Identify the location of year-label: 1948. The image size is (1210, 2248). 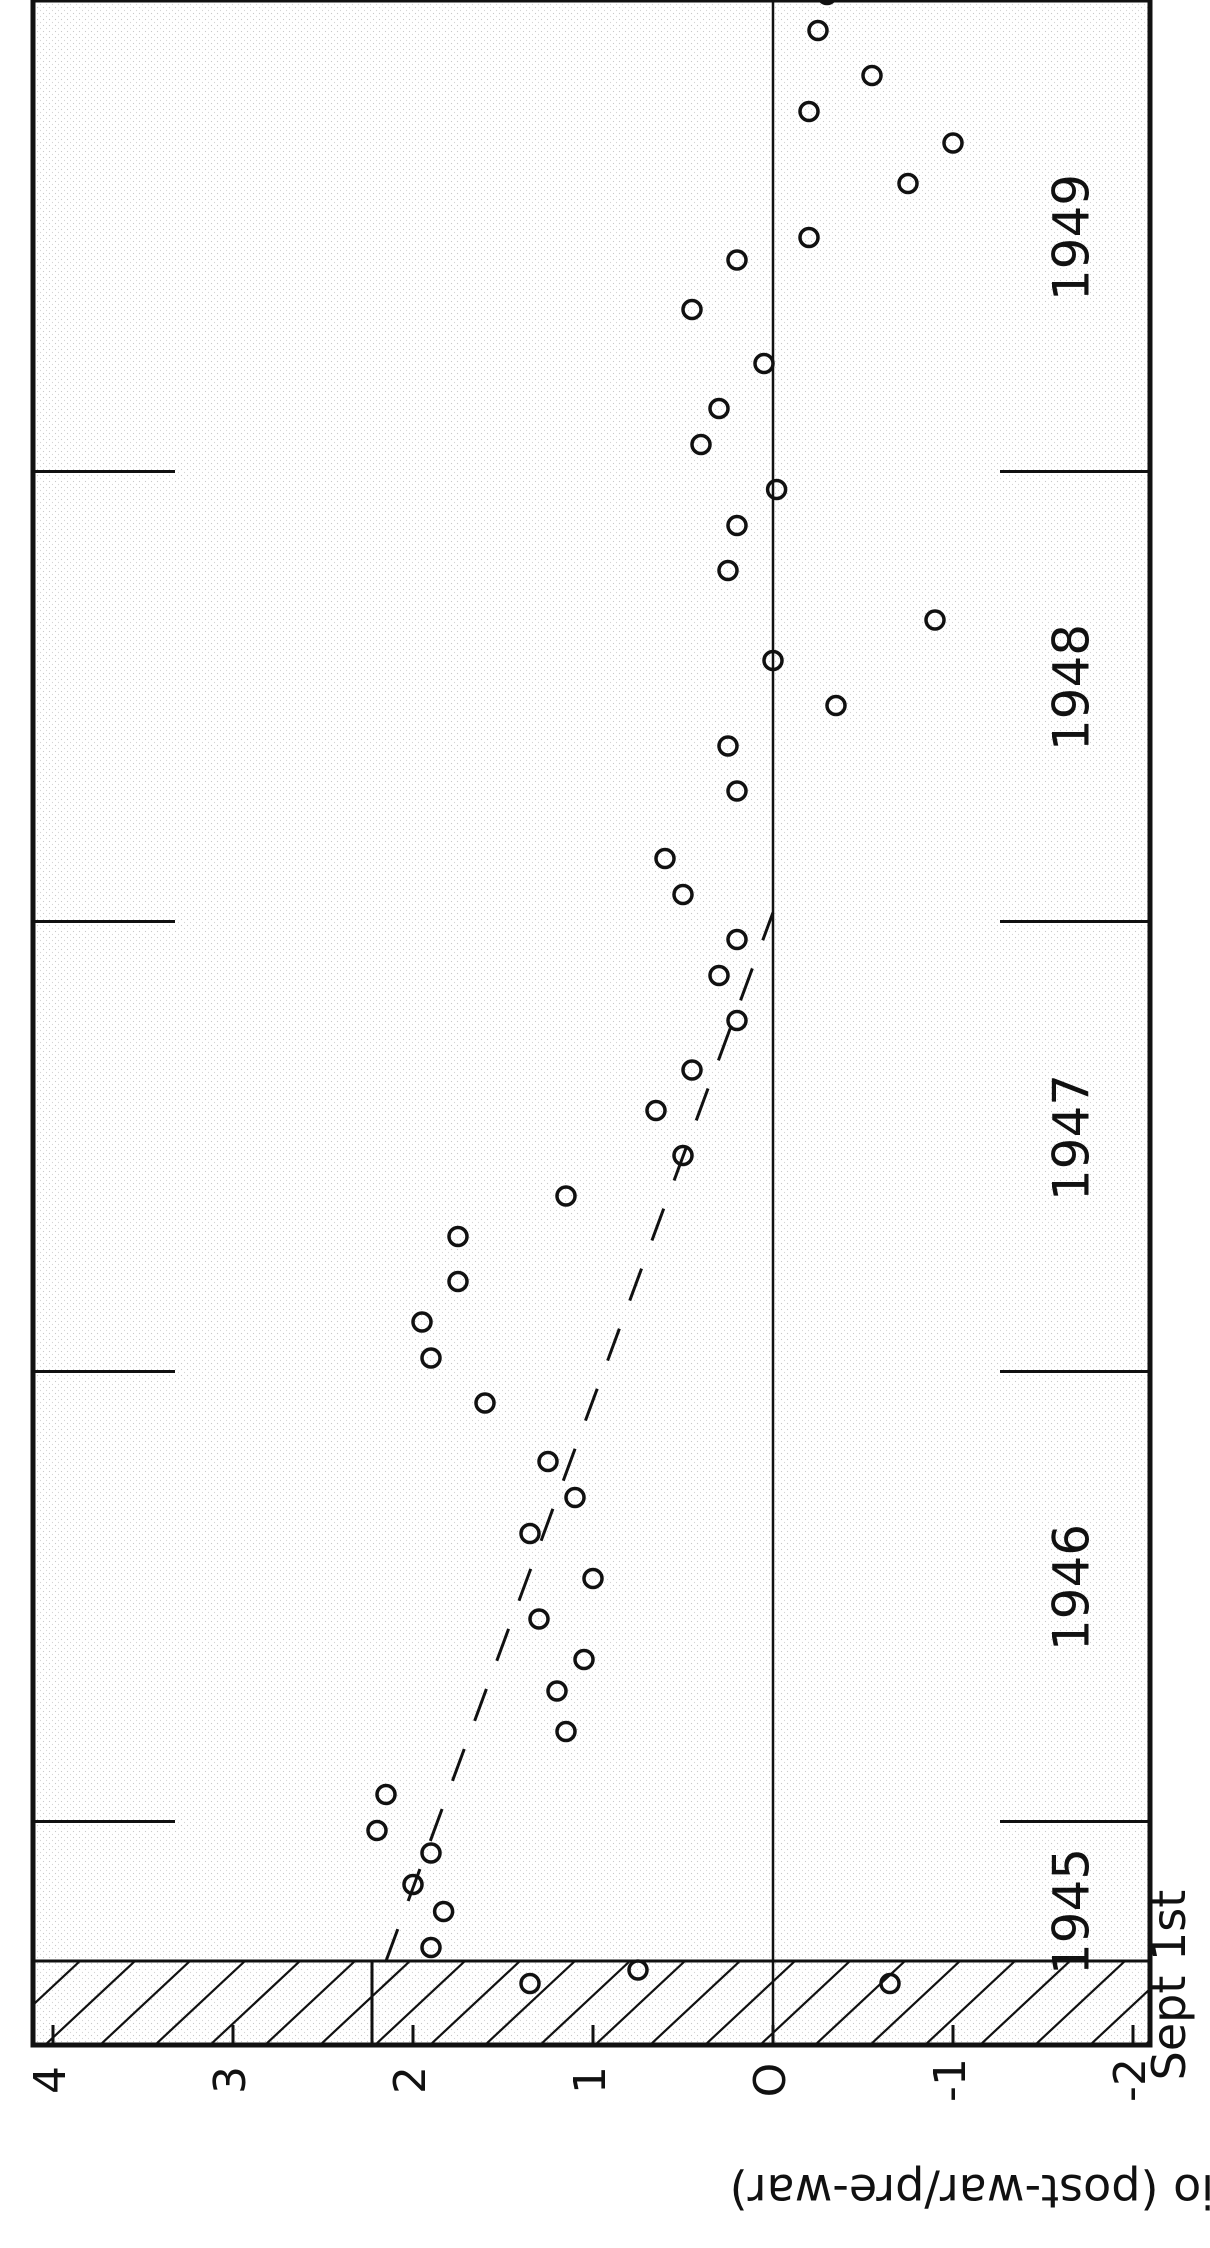
(1072, 687).